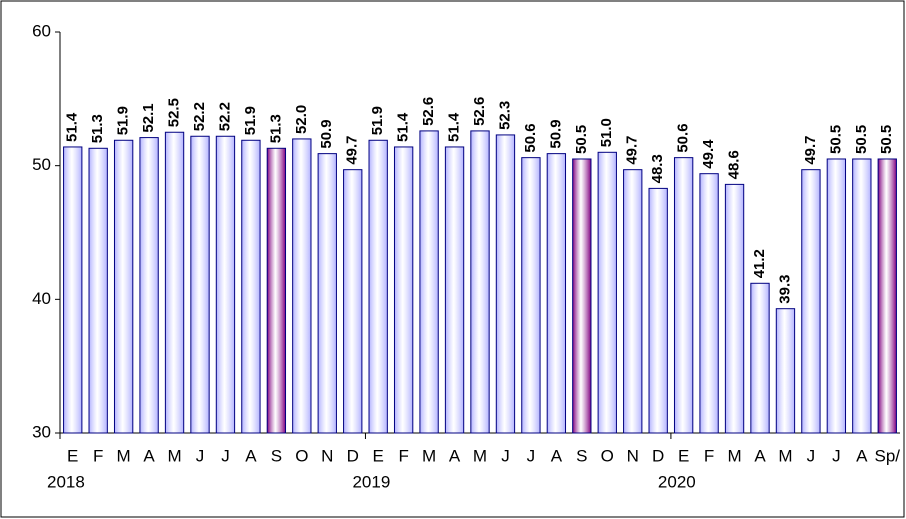  I want to click on value-label: 52.1, so click(148, 117).